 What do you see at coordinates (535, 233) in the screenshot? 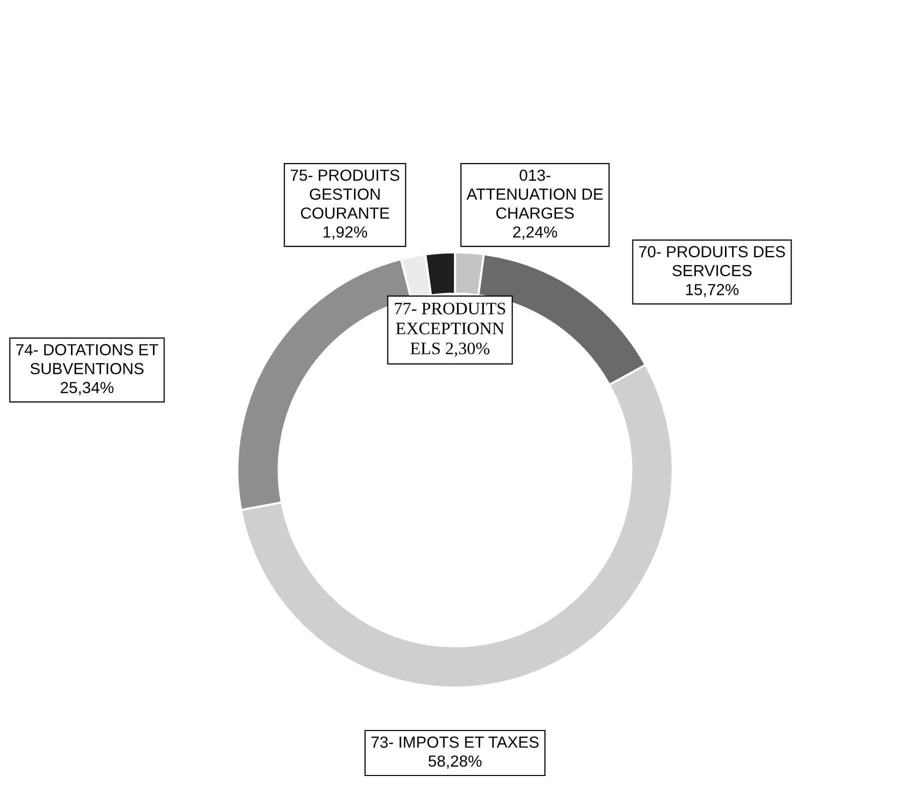
I see `data-label: 2,24%` at bounding box center [535, 233].